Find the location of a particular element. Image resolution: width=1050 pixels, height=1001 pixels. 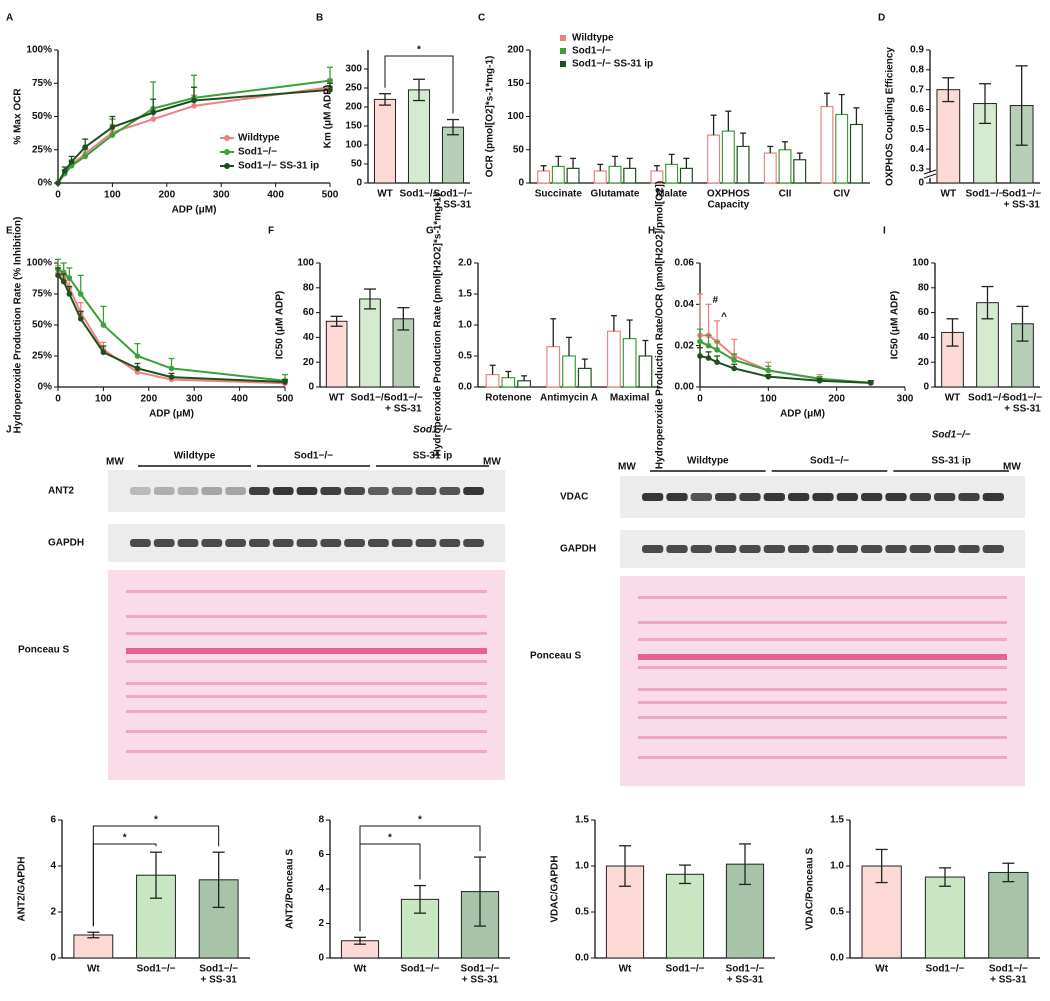

y-tick-label: 0.3 is located at coordinates (917, 169).